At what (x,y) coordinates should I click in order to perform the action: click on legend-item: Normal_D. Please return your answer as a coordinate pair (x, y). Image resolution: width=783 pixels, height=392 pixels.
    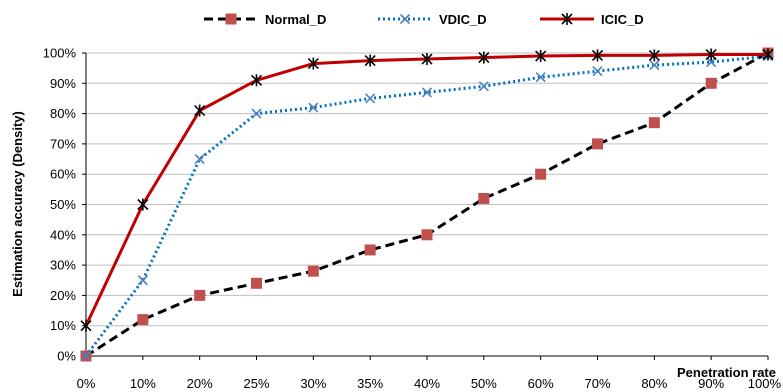
    Looking at the image, I should click on (265, 19).